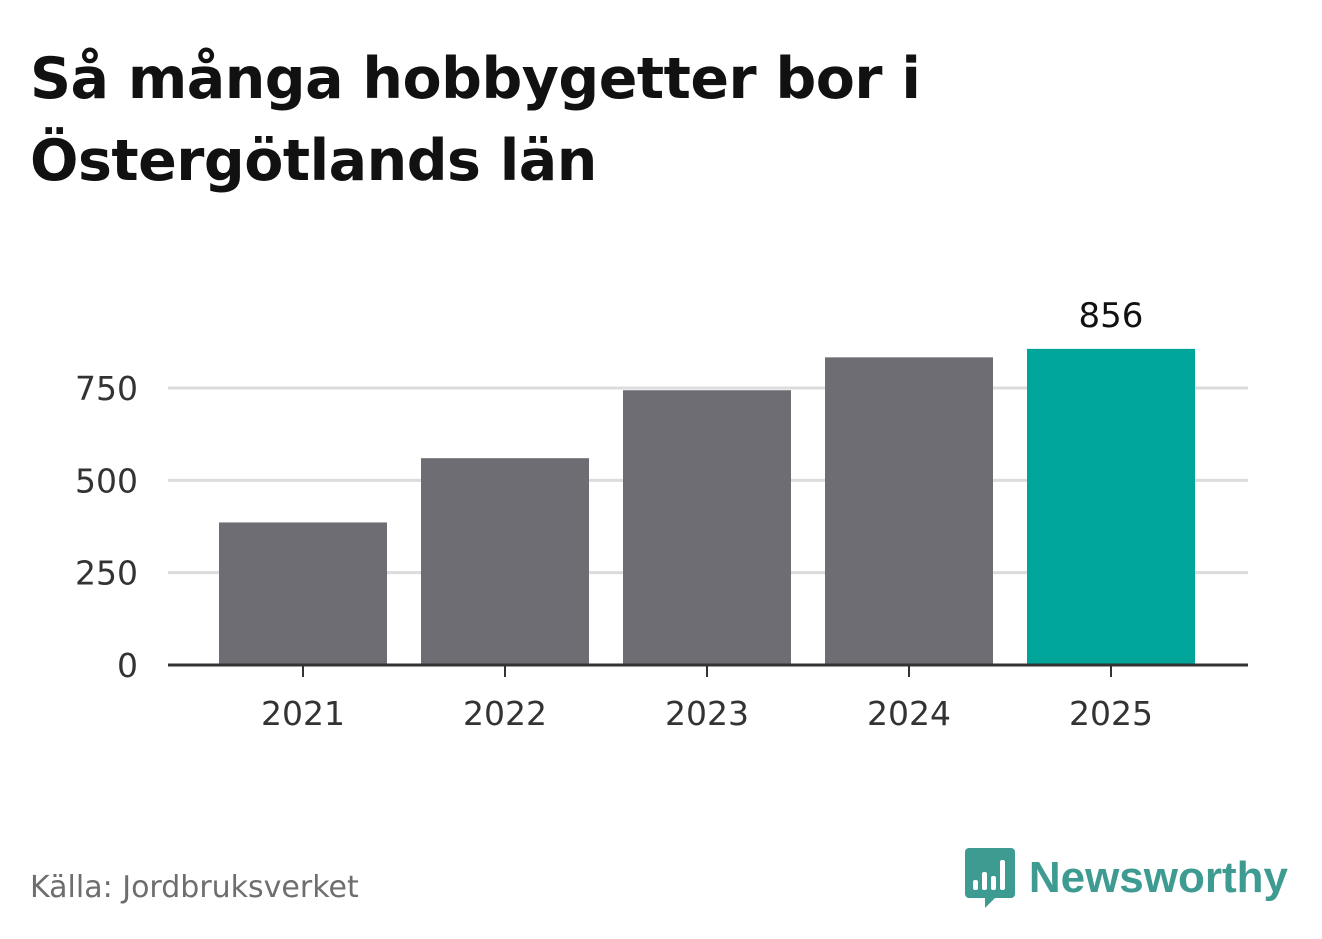  I want to click on x-tick-label: 2021, so click(303, 713).